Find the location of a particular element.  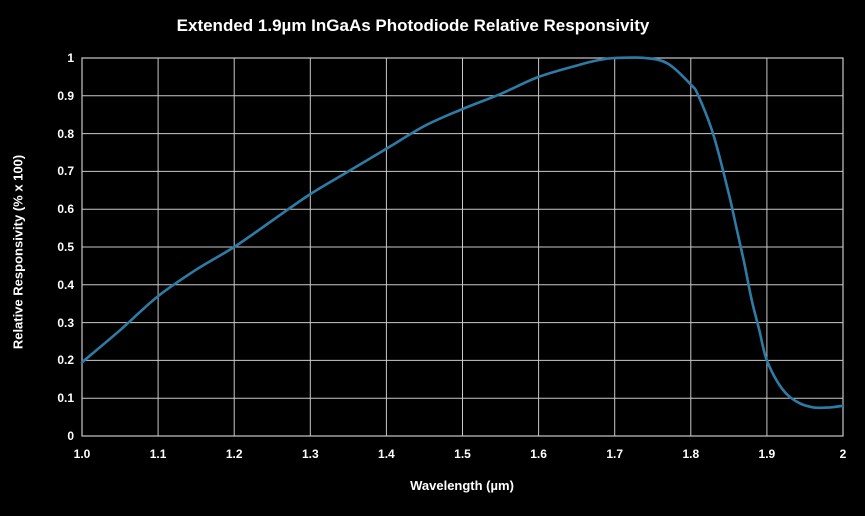

y-tick-label: 0.3 is located at coordinates (65, 322).